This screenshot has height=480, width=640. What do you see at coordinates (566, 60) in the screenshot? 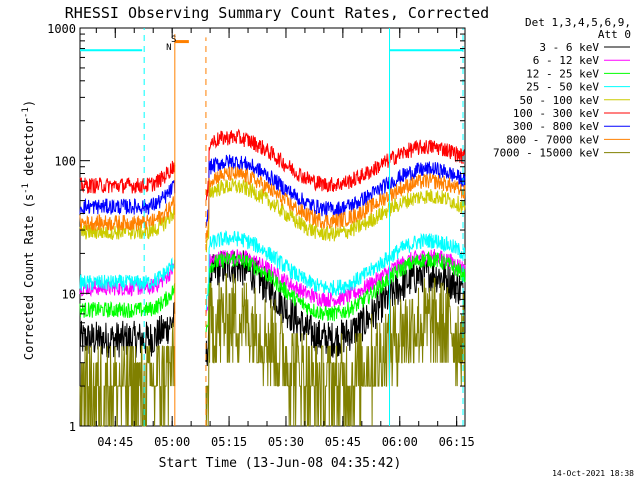
I see `legend-label-2: 6 - 12 keV` at bounding box center [566, 60].